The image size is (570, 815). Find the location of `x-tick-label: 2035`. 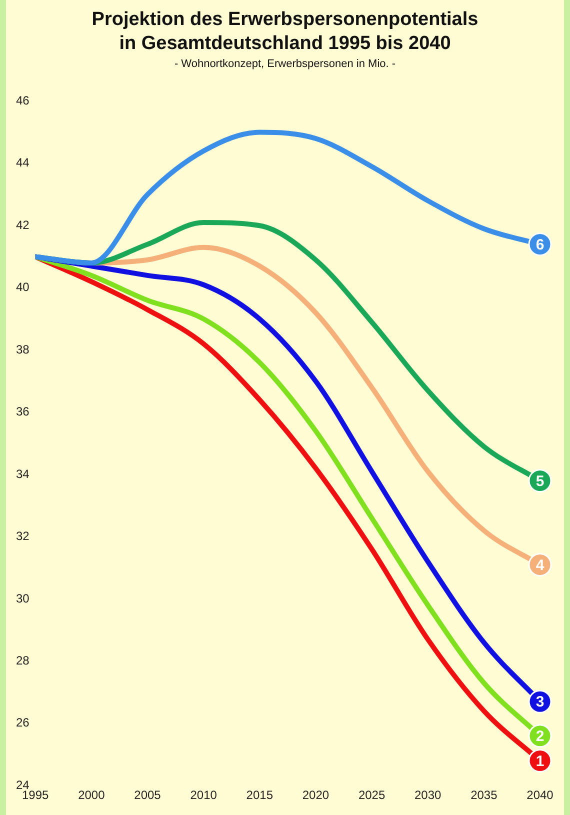

x-tick-label: 2035 is located at coordinates (484, 795).